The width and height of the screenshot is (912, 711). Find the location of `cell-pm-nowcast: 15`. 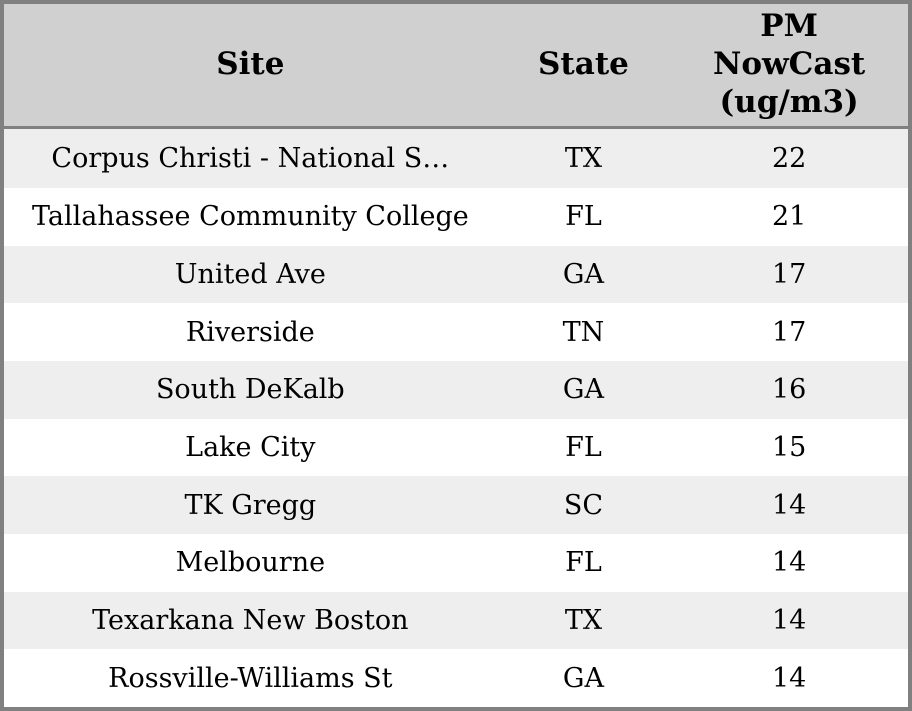

cell-pm-nowcast: 15 is located at coordinates (789, 447).